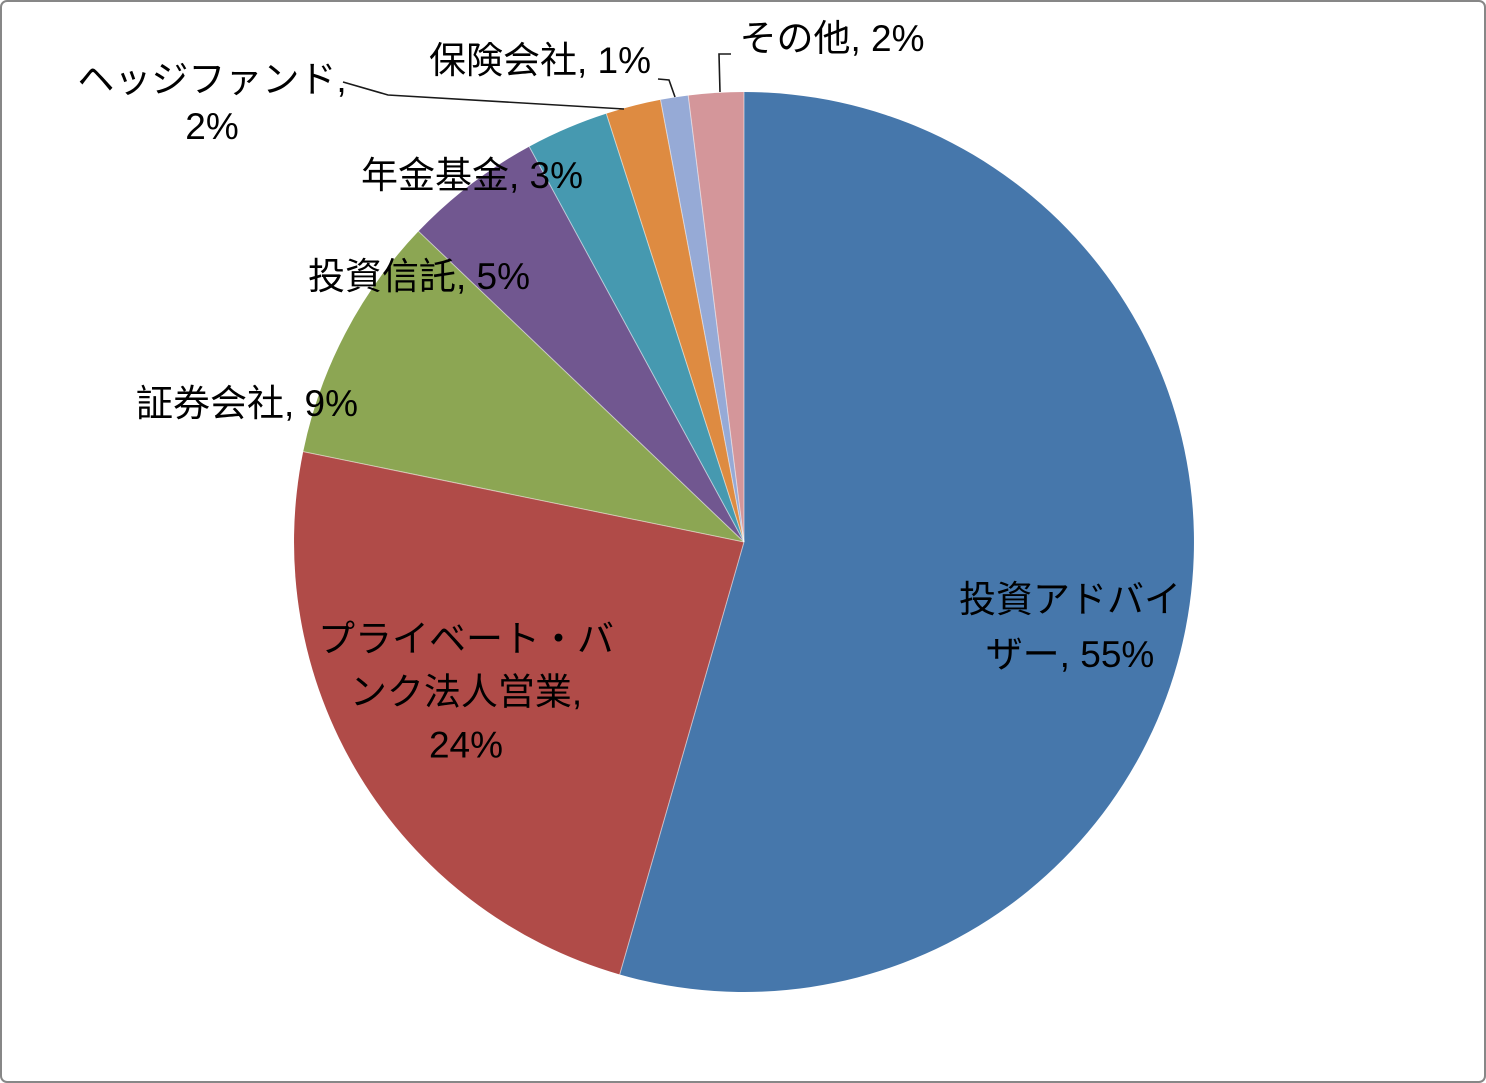 The image size is (1486, 1083). What do you see at coordinates (247, 403) in the screenshot?
I see `pie-label-securities: 証券会社, 9%` at bounding box center [247, 403].